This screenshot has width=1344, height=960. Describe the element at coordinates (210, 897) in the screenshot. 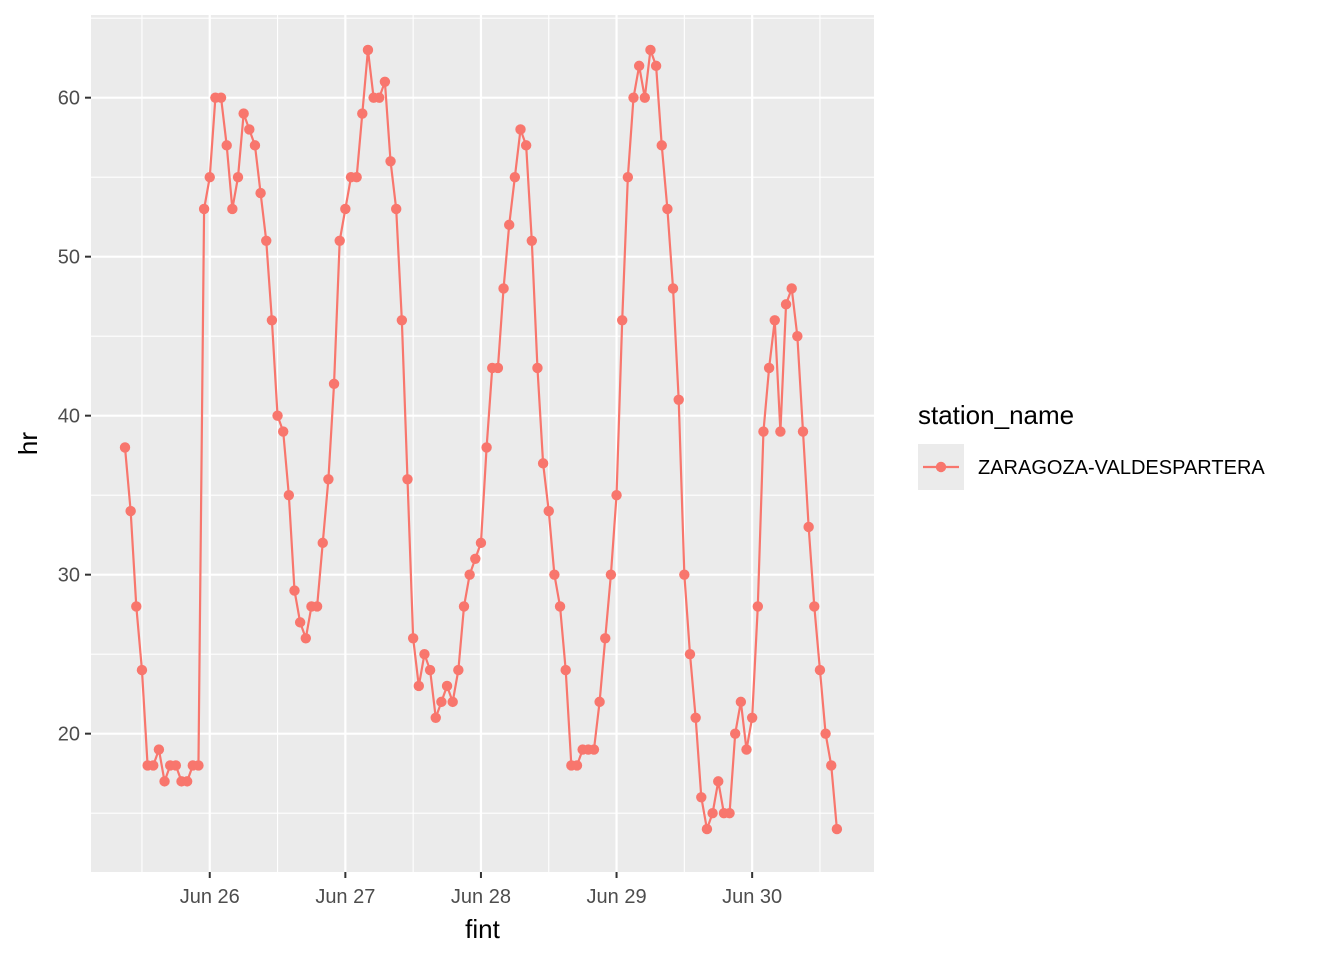

I see `x-tick-label: Jun 26` at that location.